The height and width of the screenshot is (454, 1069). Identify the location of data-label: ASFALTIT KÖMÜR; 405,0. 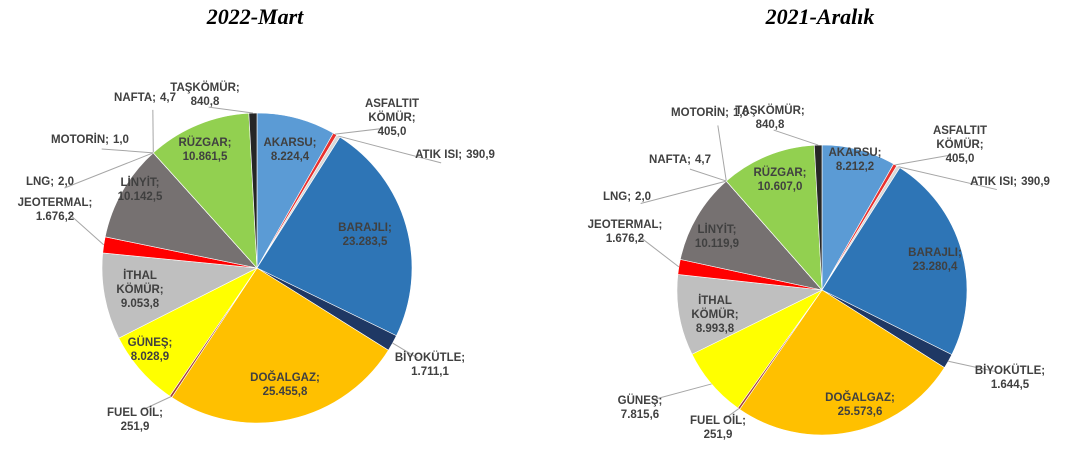
(392, 118).